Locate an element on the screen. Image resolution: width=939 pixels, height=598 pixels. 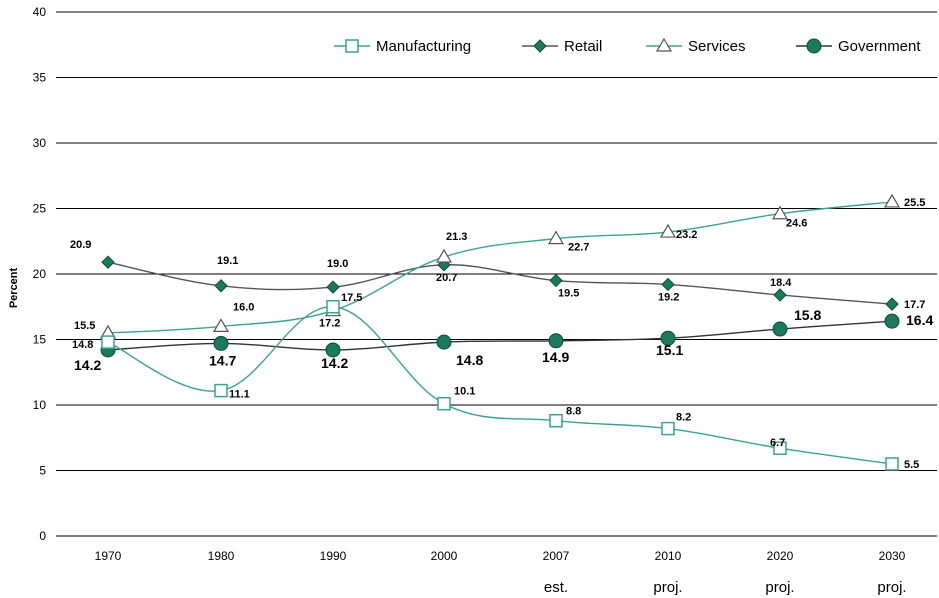
retail-data-label: 19.2 is located at coordinates (668, 297).